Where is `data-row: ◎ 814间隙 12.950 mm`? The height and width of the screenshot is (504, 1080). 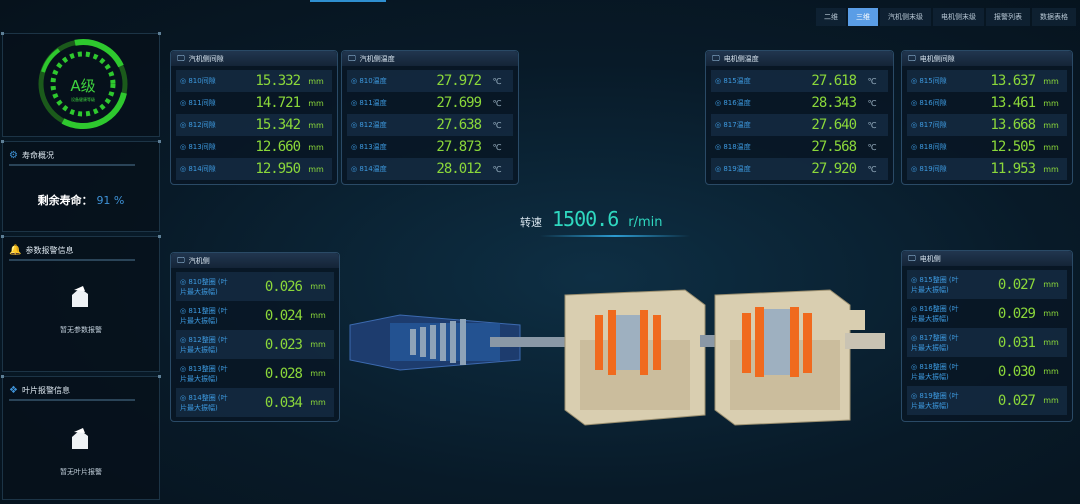
data-row: ◎ 814间隙 12.950 mm is located at coordinates (254, 169).